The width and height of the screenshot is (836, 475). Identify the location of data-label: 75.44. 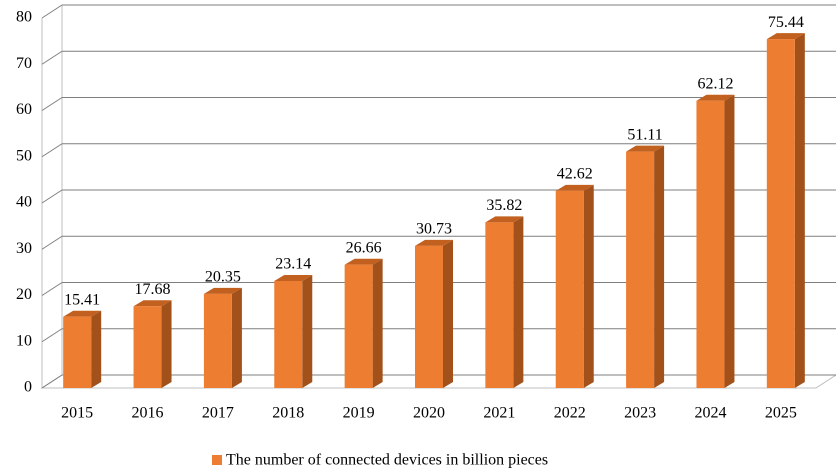
(786, 22).